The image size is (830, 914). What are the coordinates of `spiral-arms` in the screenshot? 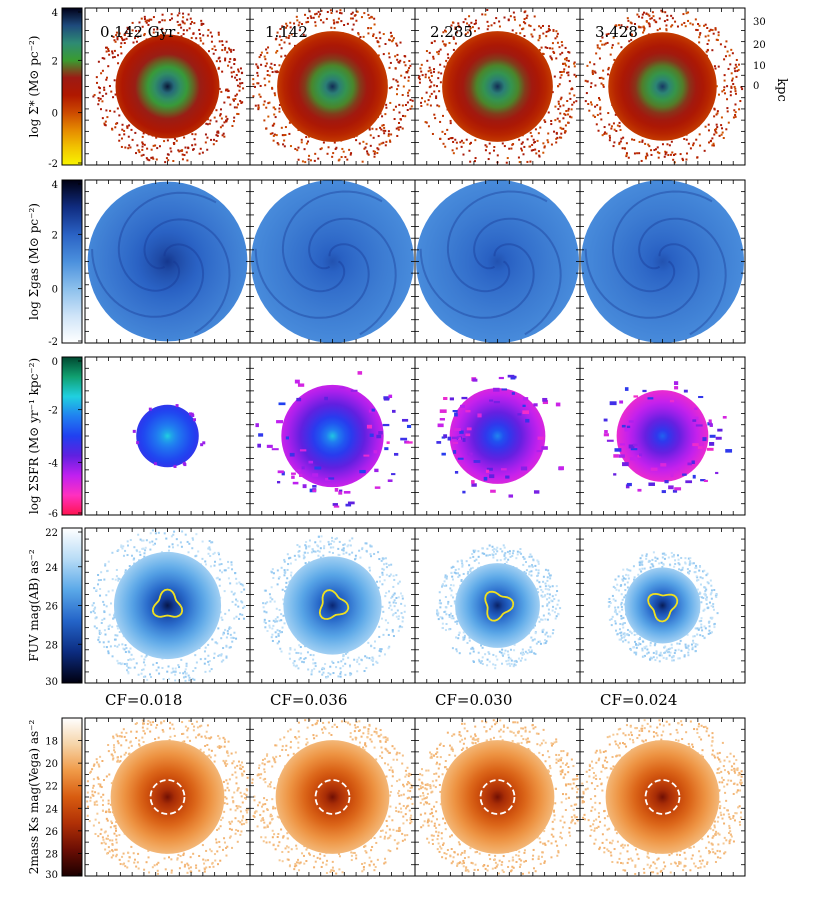 It's located at (325, 263).